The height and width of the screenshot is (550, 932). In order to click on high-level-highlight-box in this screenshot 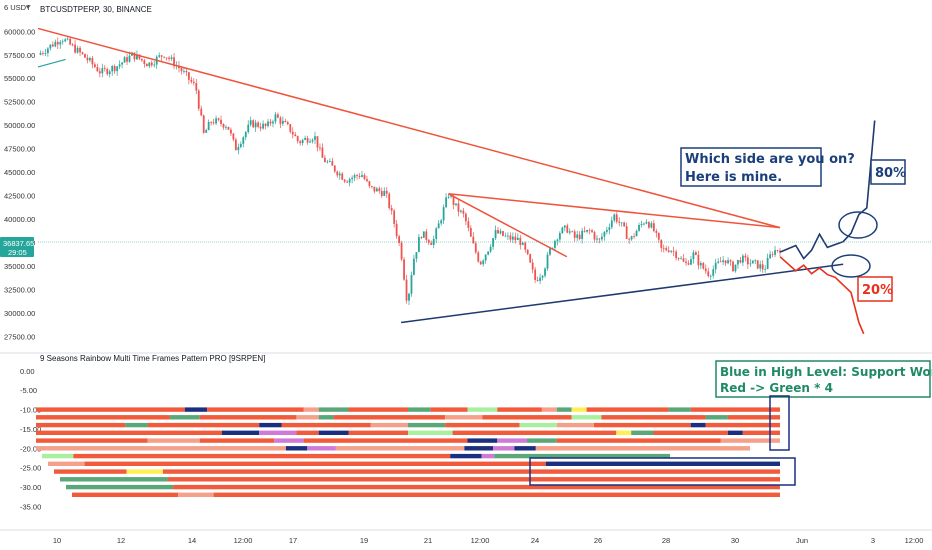, I will do `click(779, 423)`.